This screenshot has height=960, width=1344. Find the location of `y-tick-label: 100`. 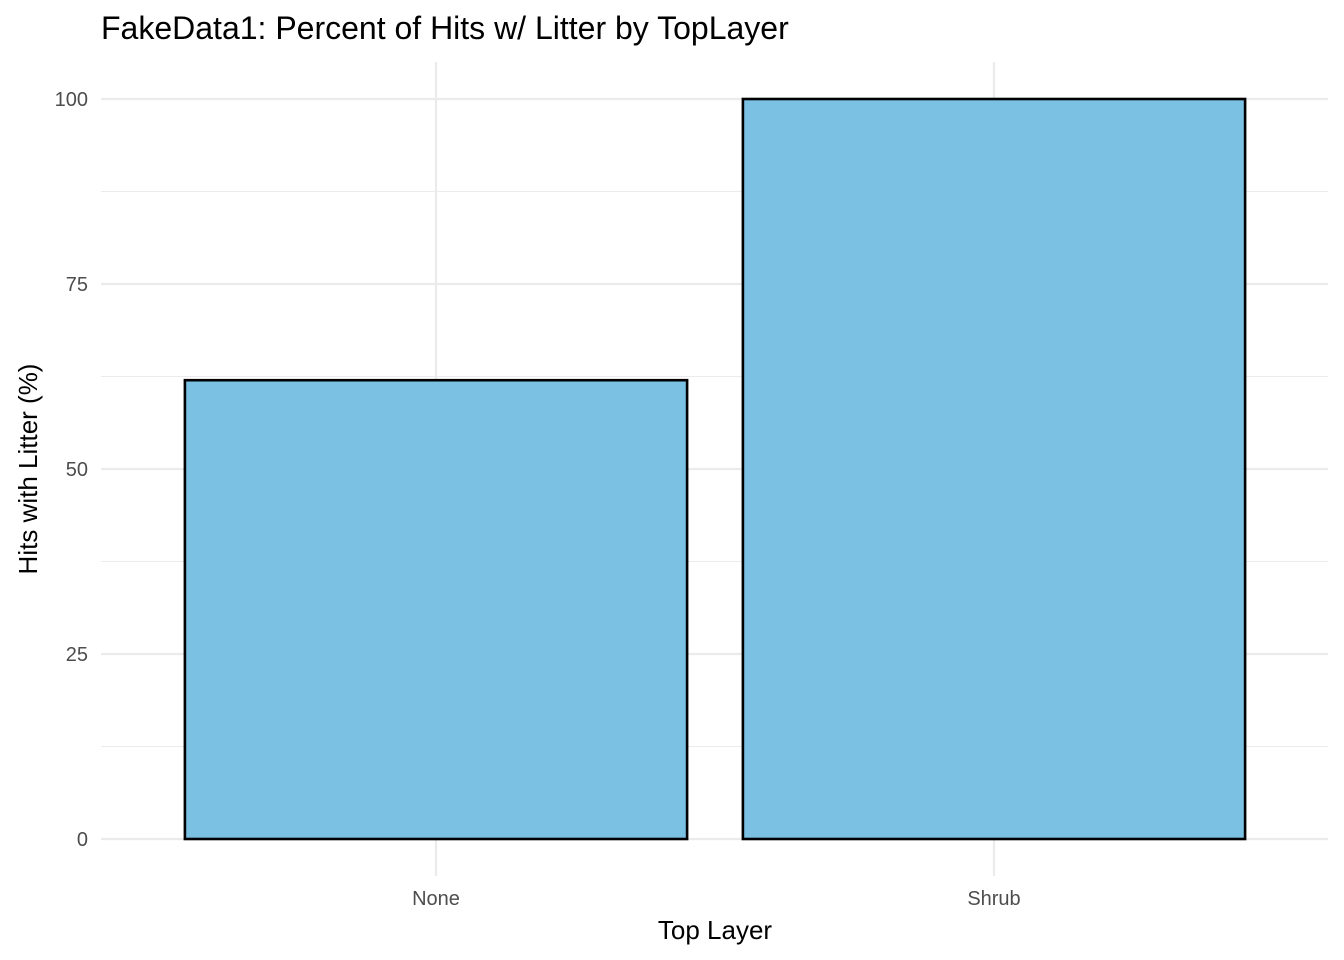

y-tick-label: 100 is located at coordinates (71, 100).